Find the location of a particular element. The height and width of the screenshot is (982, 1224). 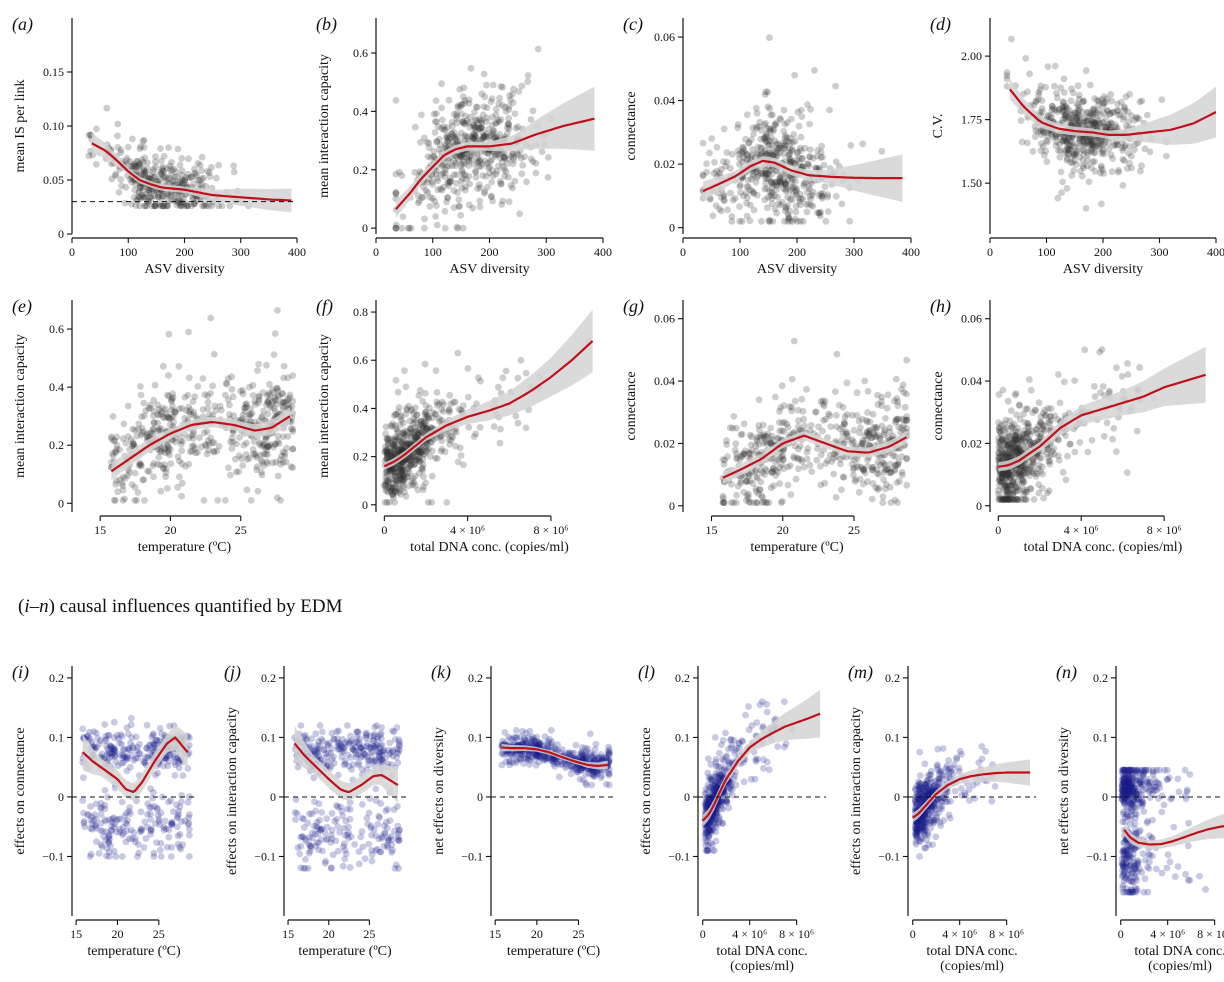

x-axis-label: total DNA conc. (copies/ml) is located at coordinates (489, 547).